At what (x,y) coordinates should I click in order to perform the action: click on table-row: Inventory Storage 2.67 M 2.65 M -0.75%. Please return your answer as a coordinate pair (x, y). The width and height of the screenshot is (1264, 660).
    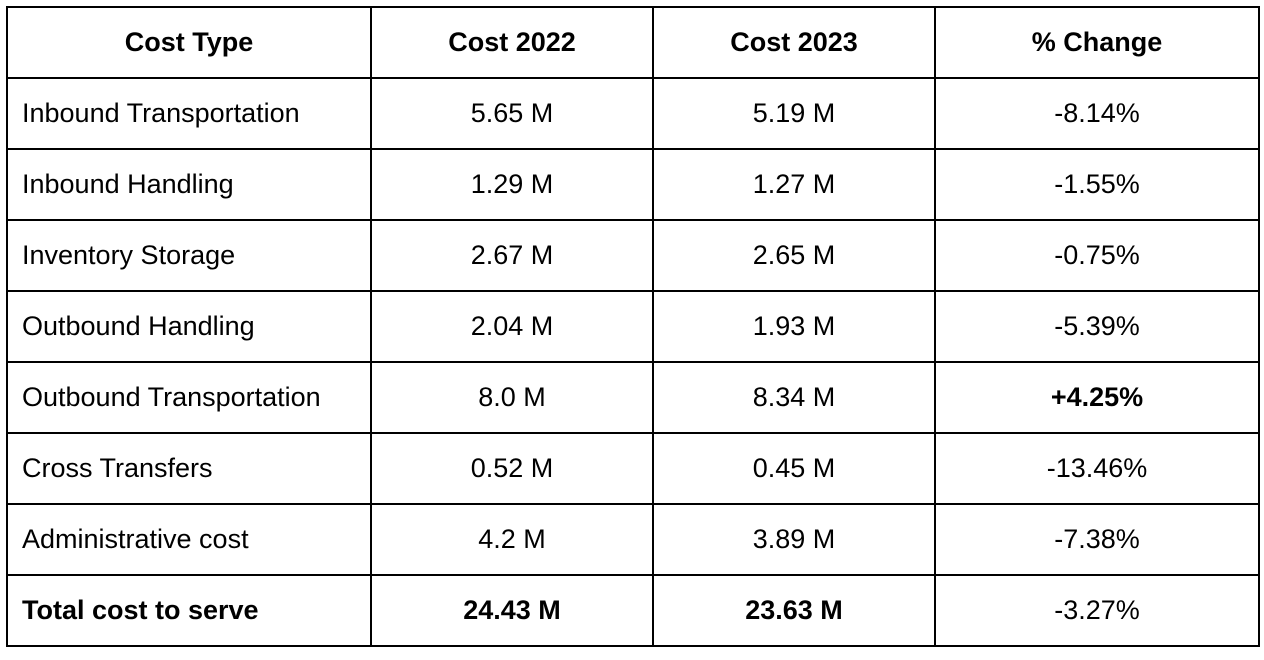
    Looking at the image, I should click on (633, 255).